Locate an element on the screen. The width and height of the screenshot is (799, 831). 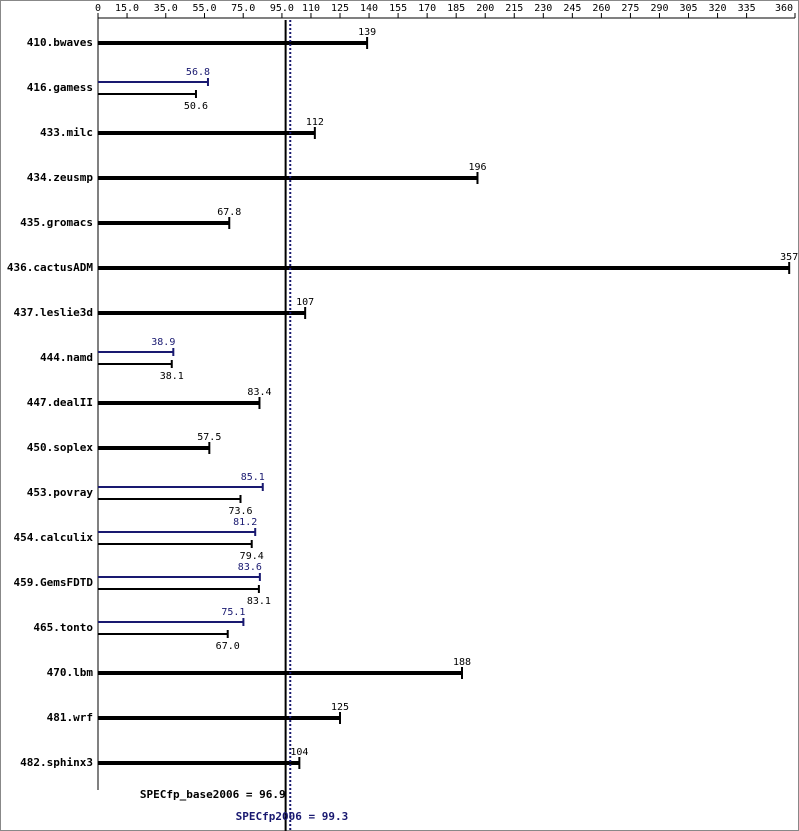
x-tick-label: 170 is located at coordinates (427, 8).